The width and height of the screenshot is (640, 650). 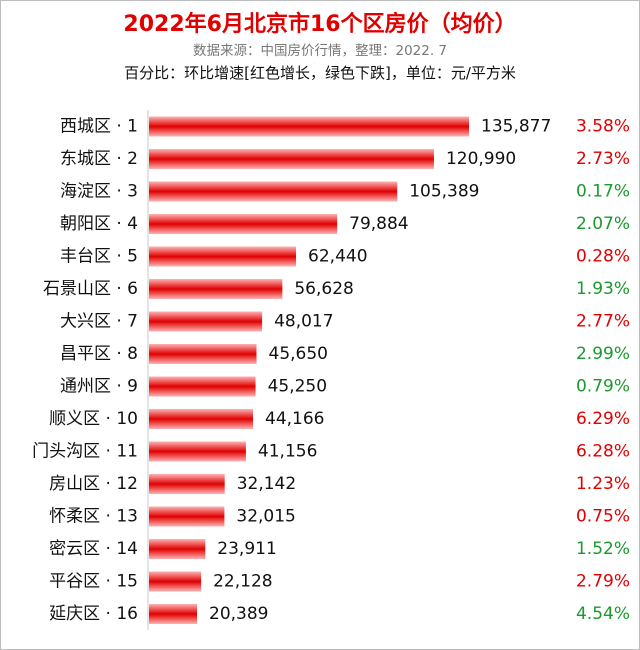 What do you see at coordinates (93, 614) in the screenshot?
I see `category-label: 延庆区 · 16` at bounding box center [93, 614].